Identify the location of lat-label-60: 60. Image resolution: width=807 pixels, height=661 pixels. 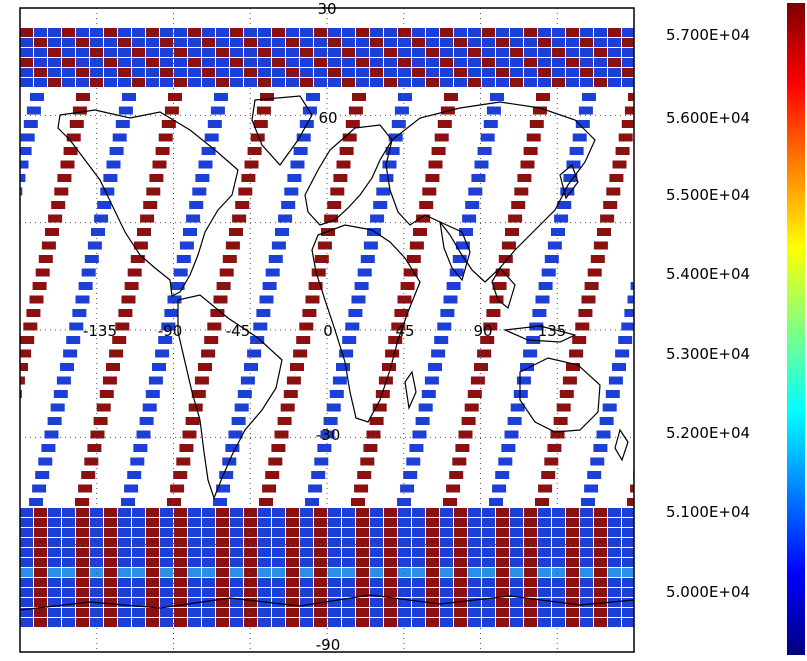
(327, 118).